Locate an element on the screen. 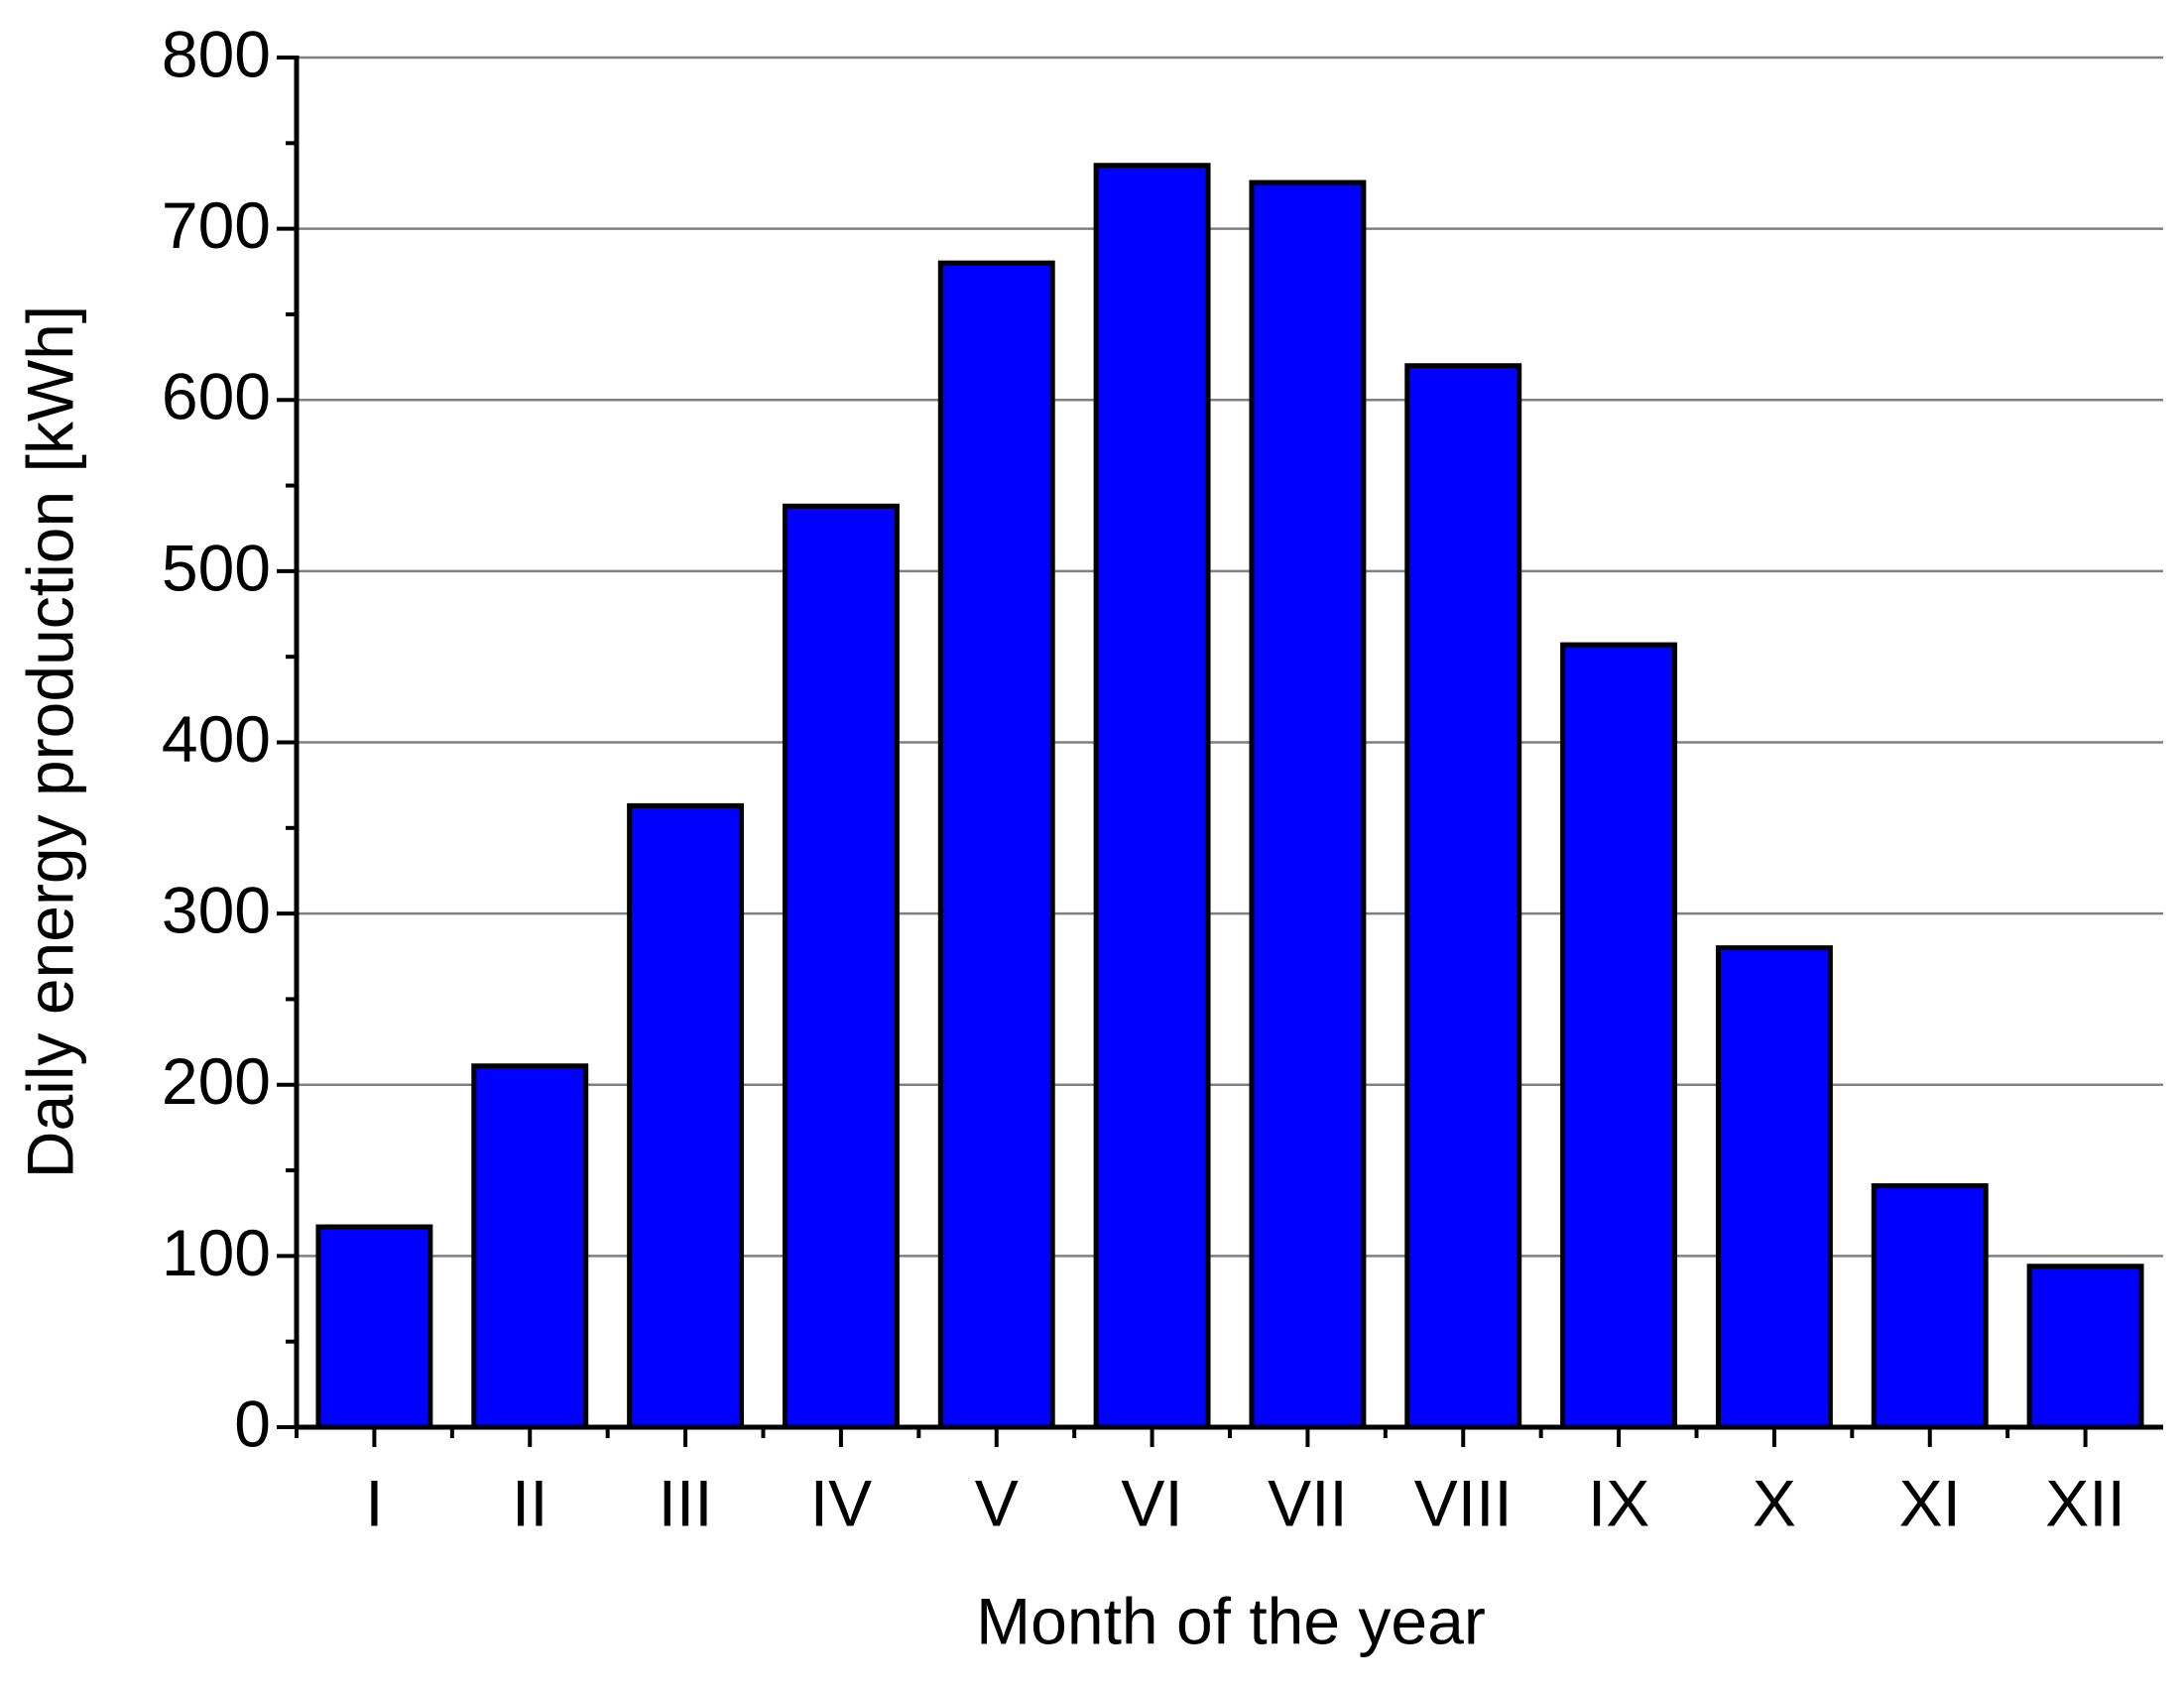 This screenshot has width=2184, height=1691. y-tick-label: 400 is located at coordinates (216, 739).